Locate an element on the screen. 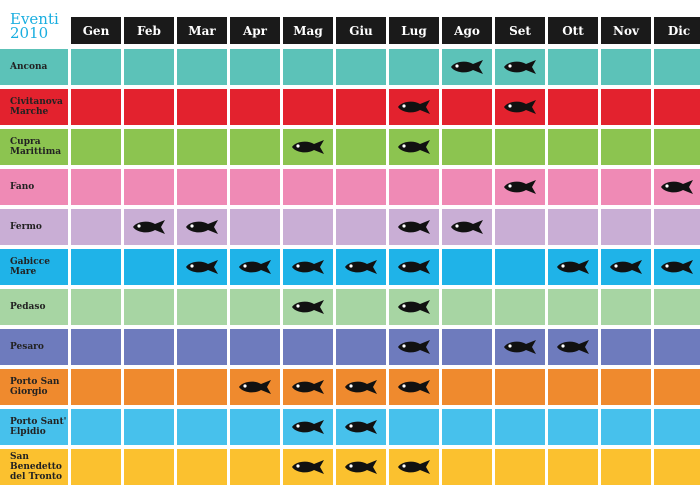 This screenshot has width=700, height=500. row-label: Pedaso is located at coordinates (34, 307).